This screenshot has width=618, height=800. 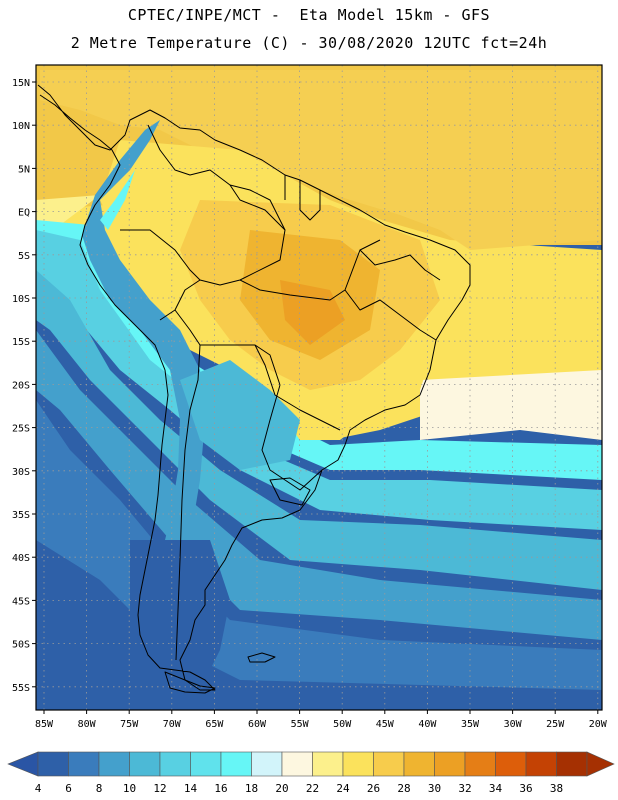 What do you see at coordinates (21, 472) in the screenshot?
I see `lat-tick-label: 30S` at bounding box center [21, 472].